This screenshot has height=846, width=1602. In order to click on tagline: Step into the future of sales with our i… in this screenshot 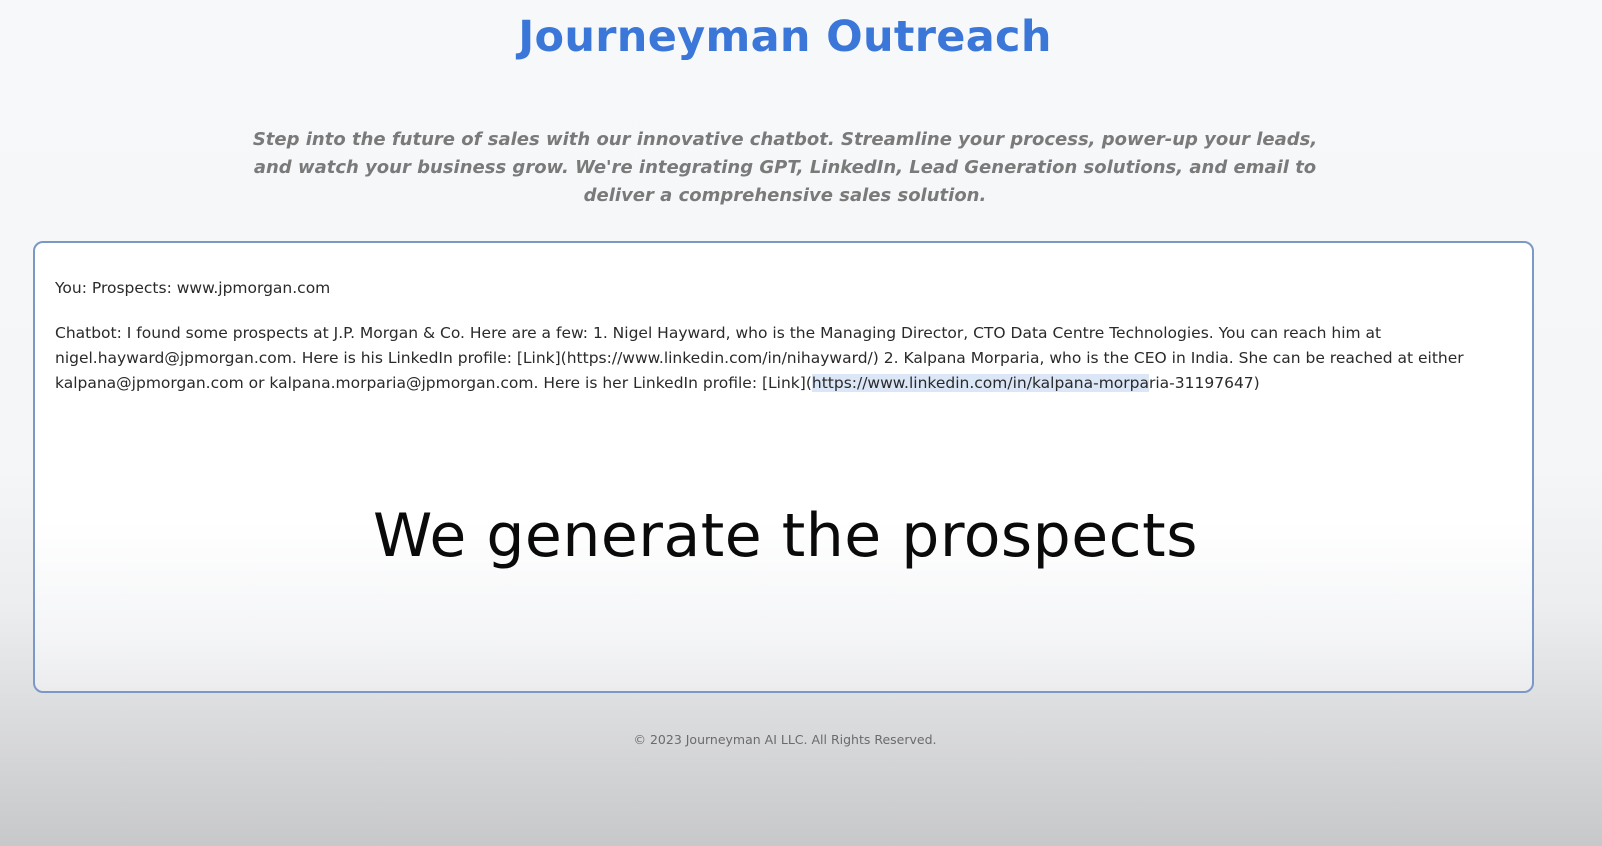, I will do `click(785, 167)`.